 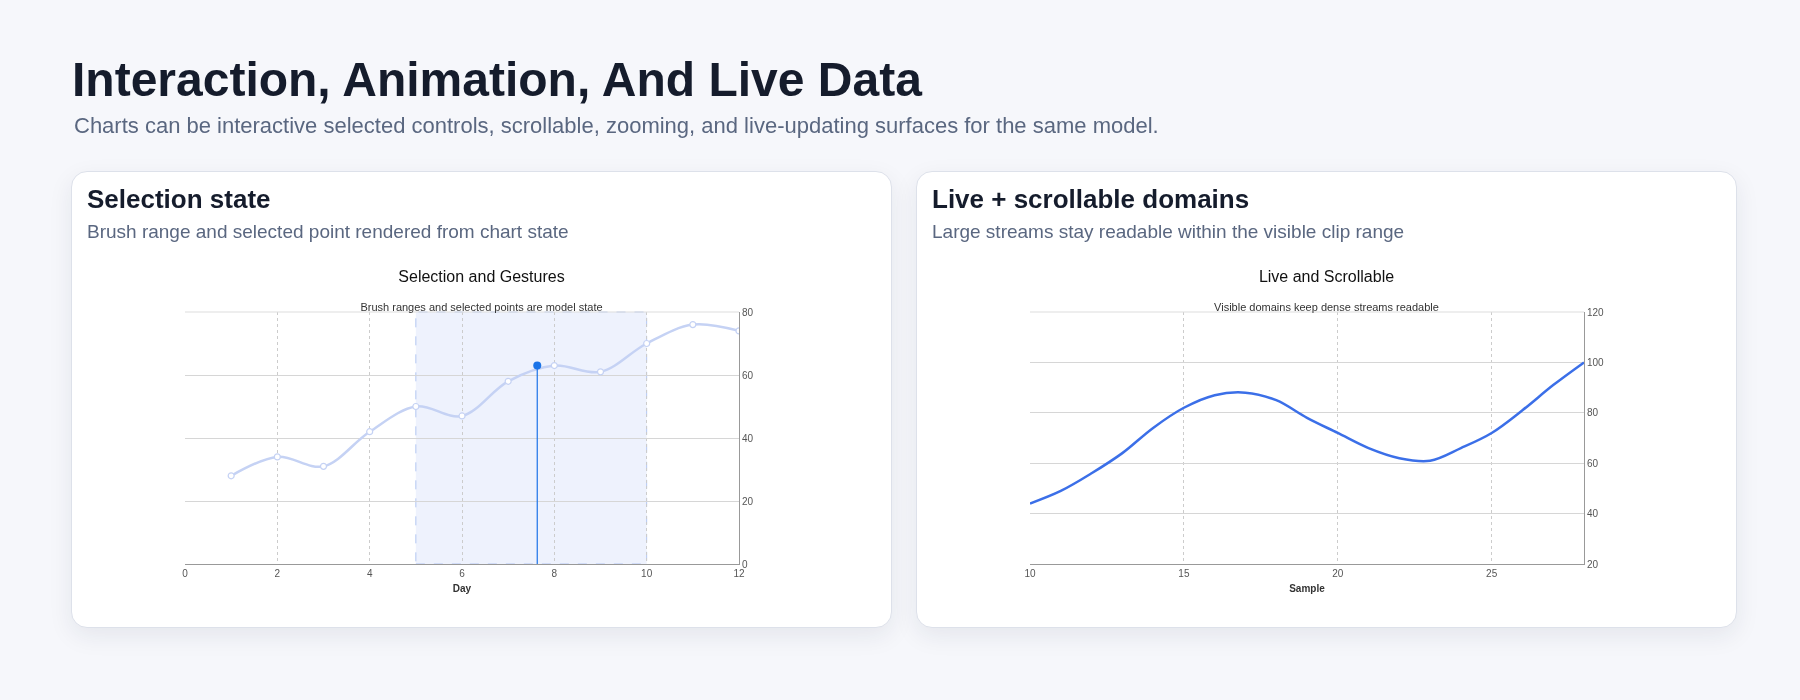 I want to click on x-axis-title: Day, so click(x=462, y=588).